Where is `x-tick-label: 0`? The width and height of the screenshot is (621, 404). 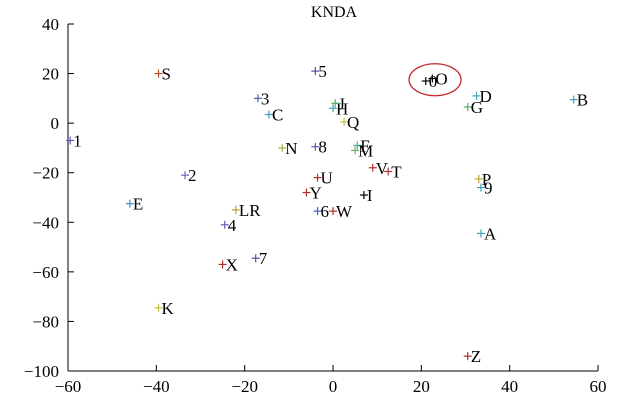 x-tick-label: 0 is located at coordinates (333, 386).